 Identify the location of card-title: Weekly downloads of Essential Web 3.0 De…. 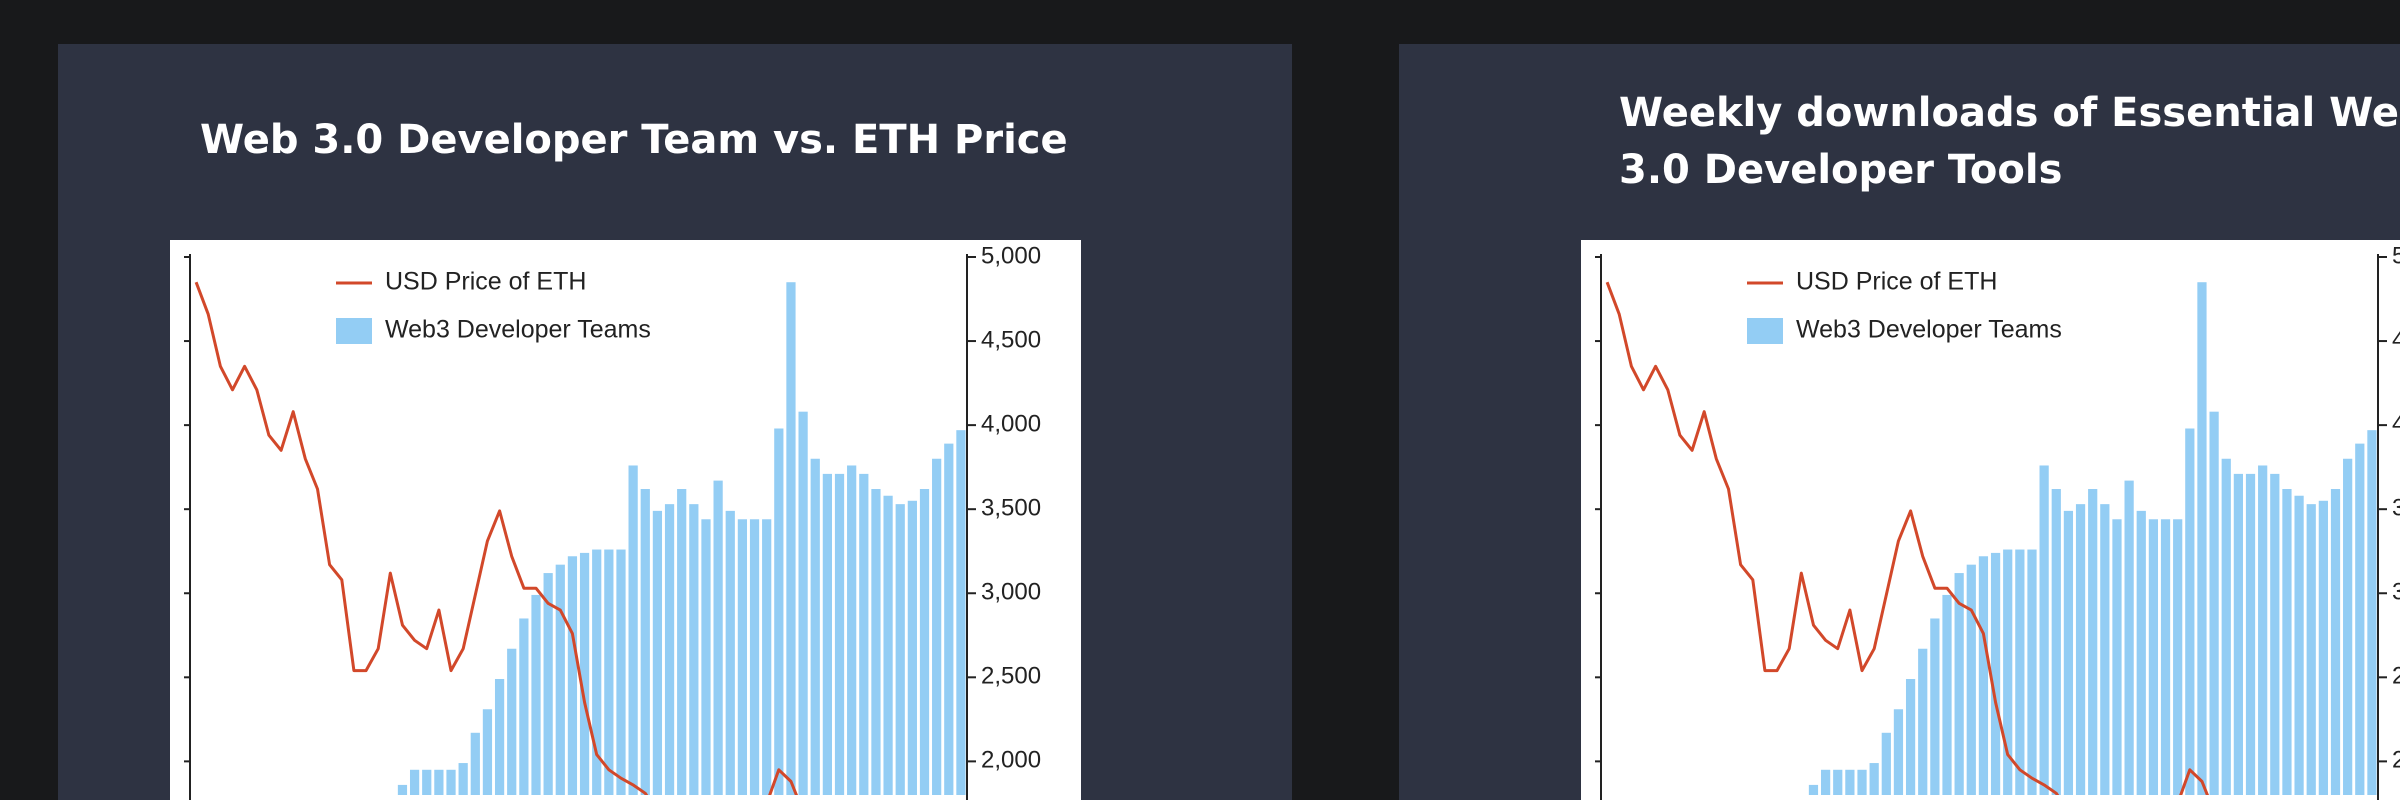
(2009, 141).